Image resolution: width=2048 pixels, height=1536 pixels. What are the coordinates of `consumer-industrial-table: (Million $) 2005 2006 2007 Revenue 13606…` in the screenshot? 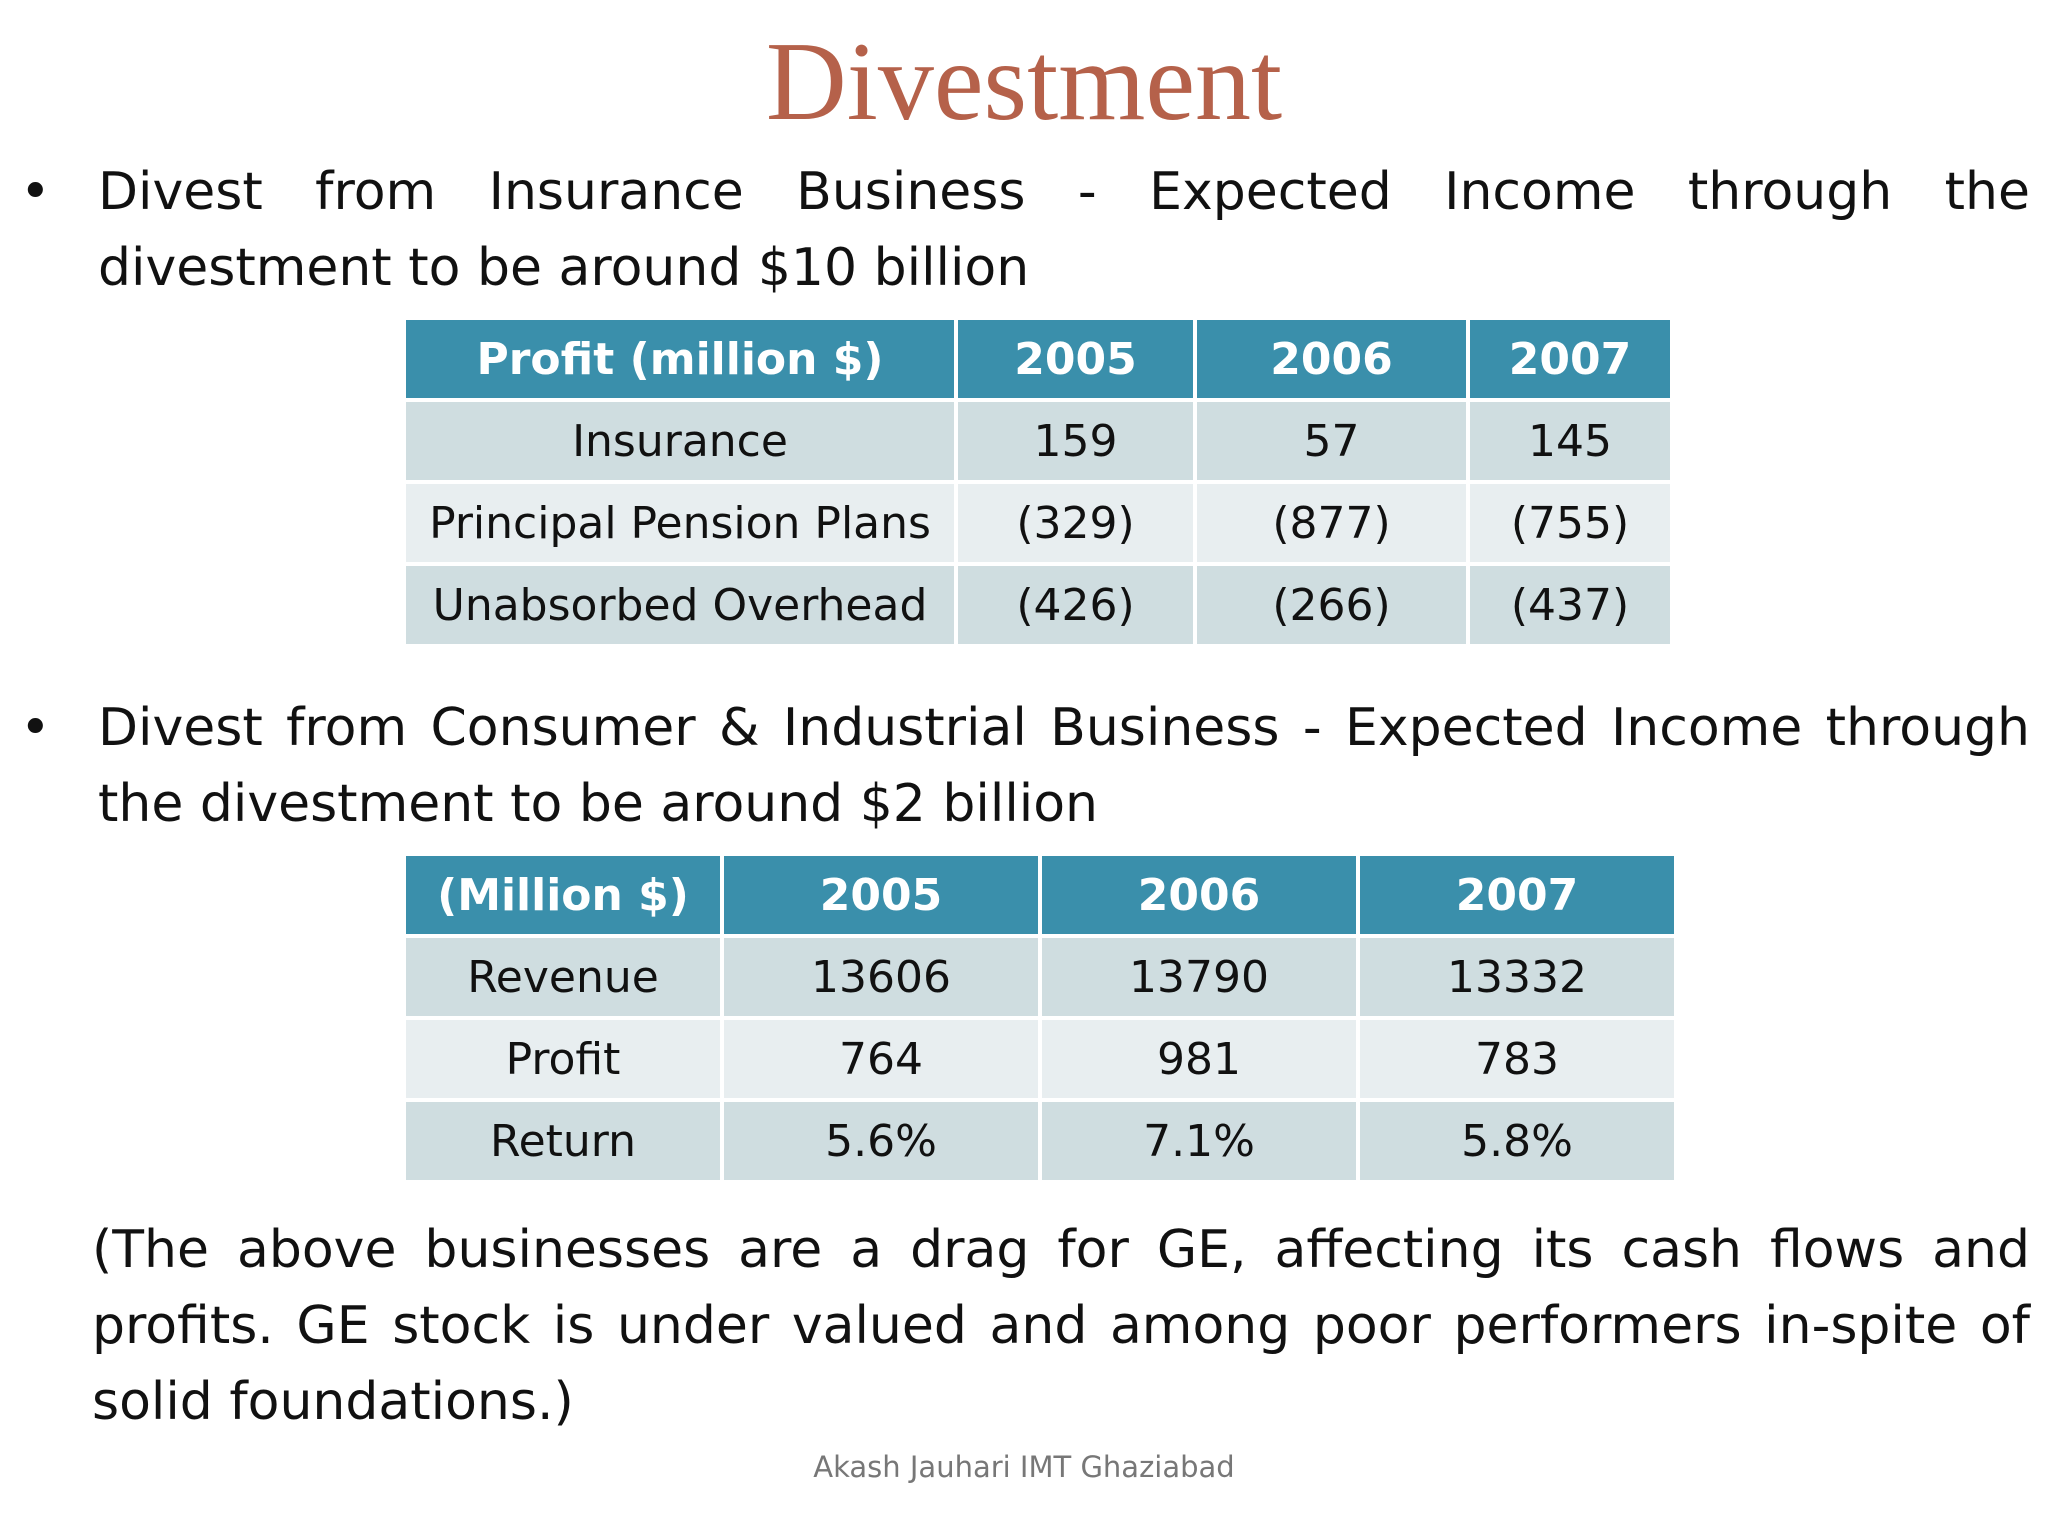 It's located at (1040, 1018).